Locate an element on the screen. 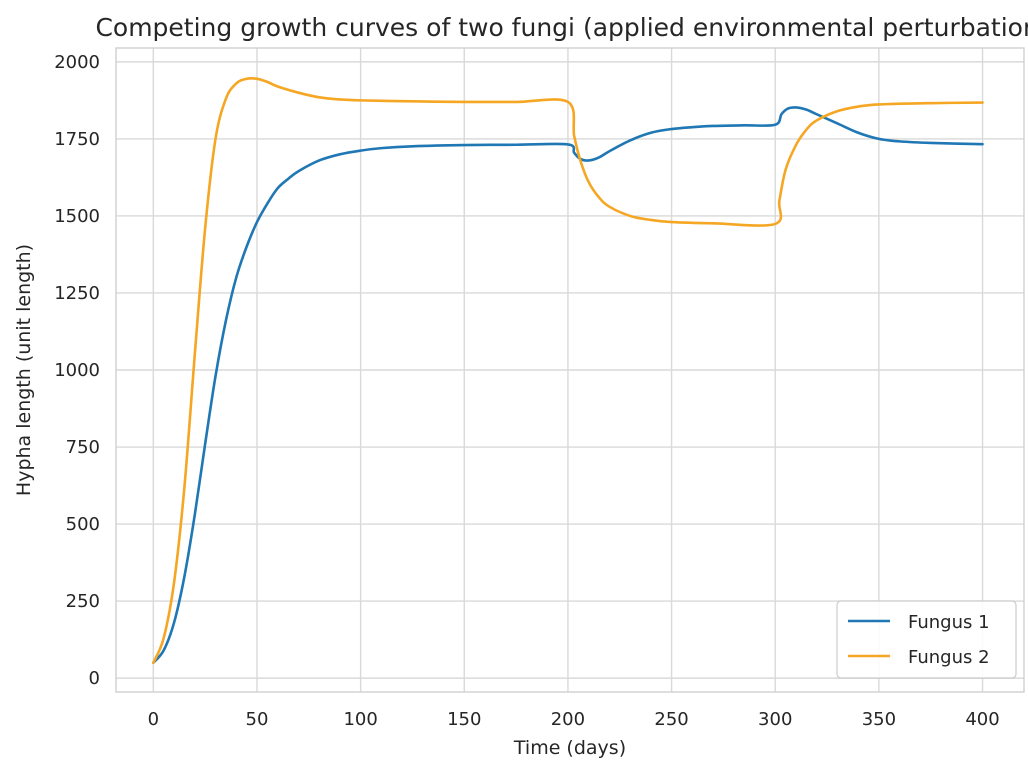  y-tick-label: 1250 is located at coordinates (77, 293).